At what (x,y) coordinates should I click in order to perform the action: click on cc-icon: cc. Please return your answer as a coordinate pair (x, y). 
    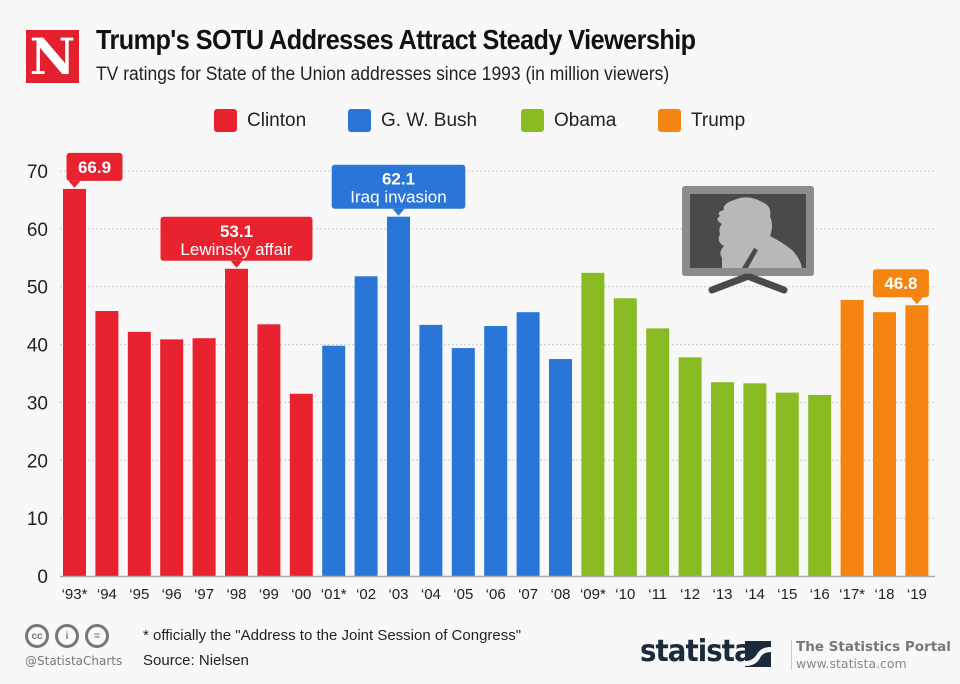
    Looking at the image, I should click on (37, 636).